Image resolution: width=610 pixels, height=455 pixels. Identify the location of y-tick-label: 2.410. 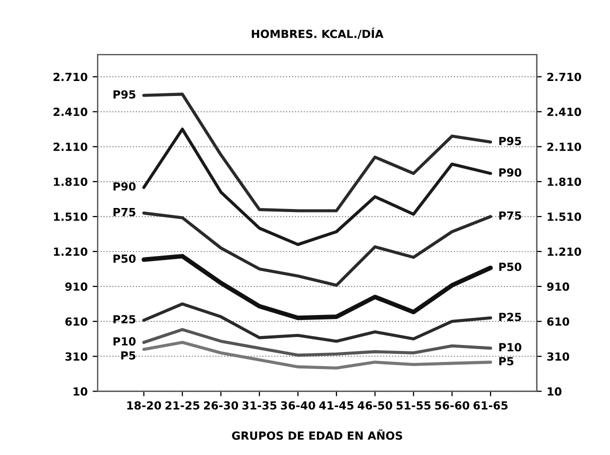
(71, 112).